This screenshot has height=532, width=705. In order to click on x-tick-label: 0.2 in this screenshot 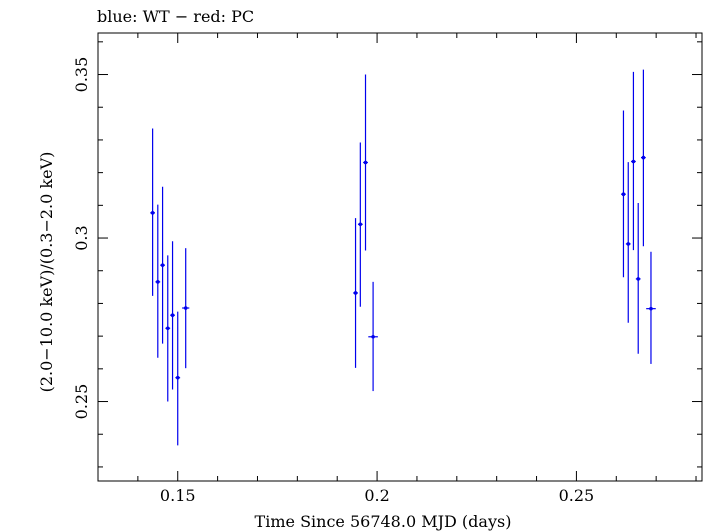, I will do `click(376, 495)`.